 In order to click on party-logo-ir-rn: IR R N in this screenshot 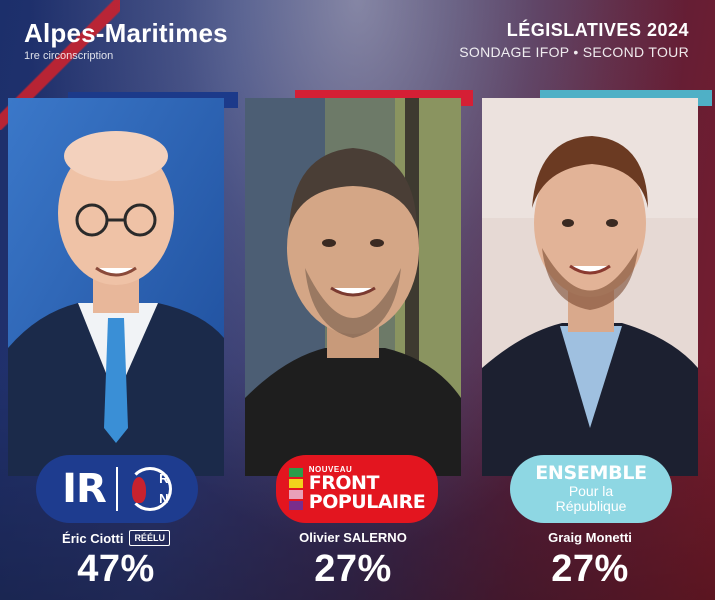, I will do `click(117, 489)`.